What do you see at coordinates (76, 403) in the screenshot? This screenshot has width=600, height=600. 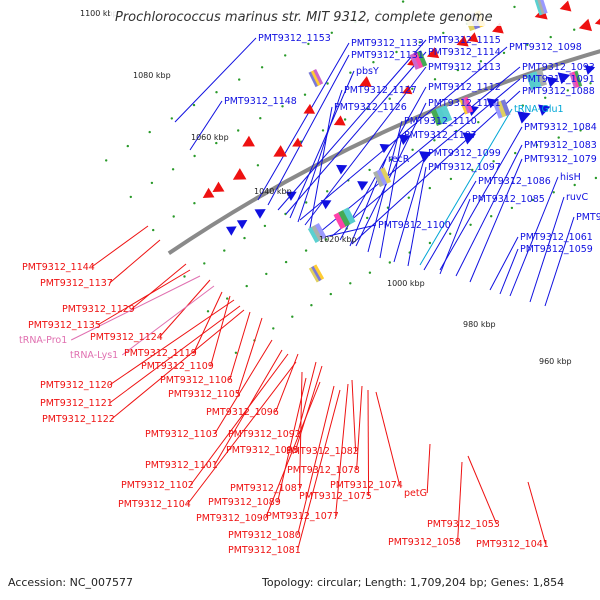 I see `gene-label: PMT9312_1121` at bounding box center [76, 403].